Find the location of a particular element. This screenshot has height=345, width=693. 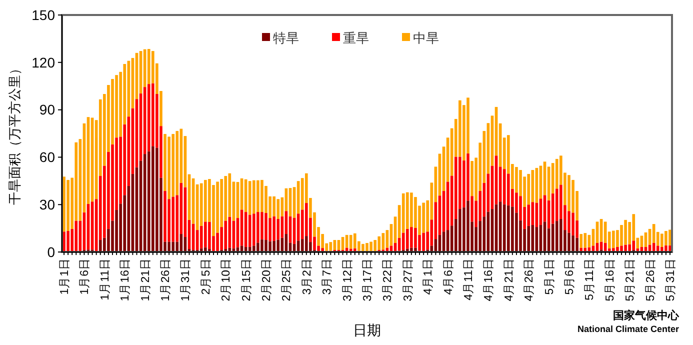

text: National Climate Center is located at coordinates (628, 329).